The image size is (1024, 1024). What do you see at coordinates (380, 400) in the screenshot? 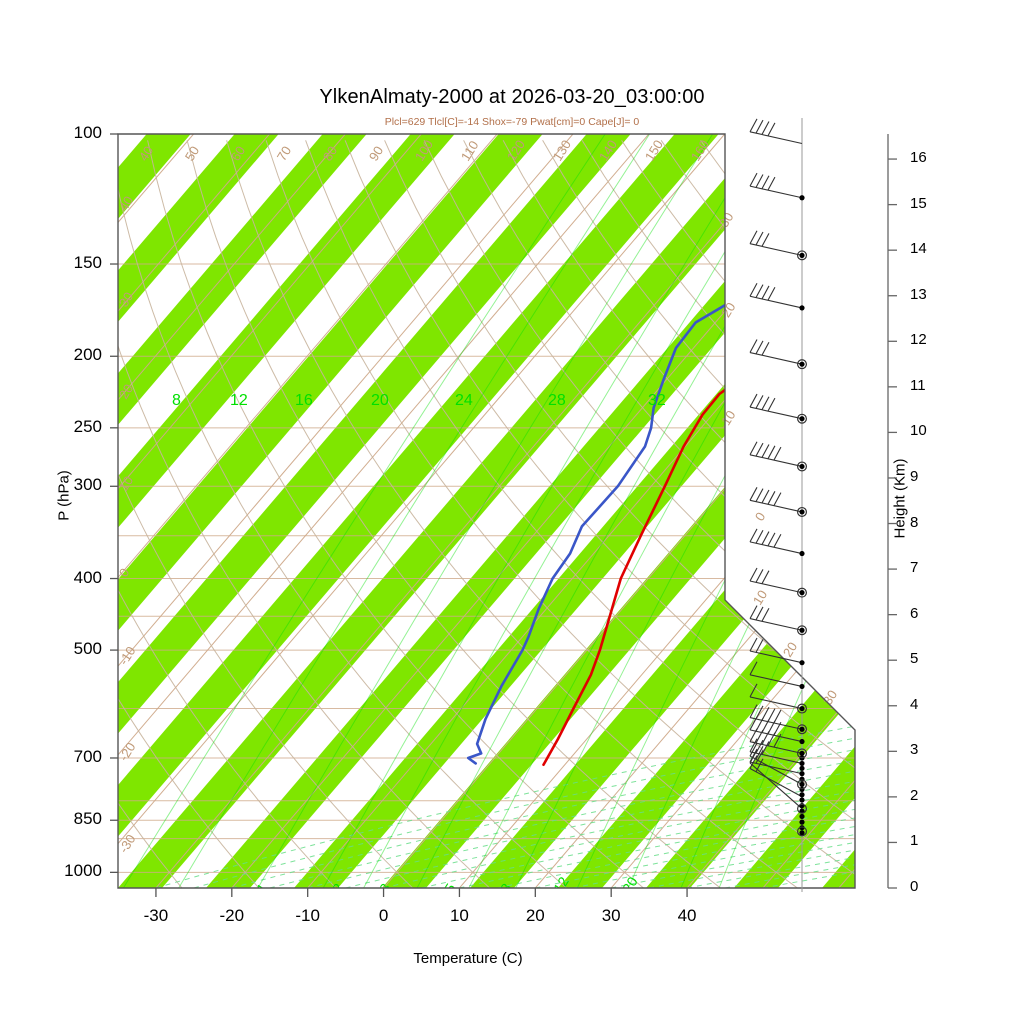
I see `mixing-ratio-label-mid: 20` at bounding box center [380, 400].